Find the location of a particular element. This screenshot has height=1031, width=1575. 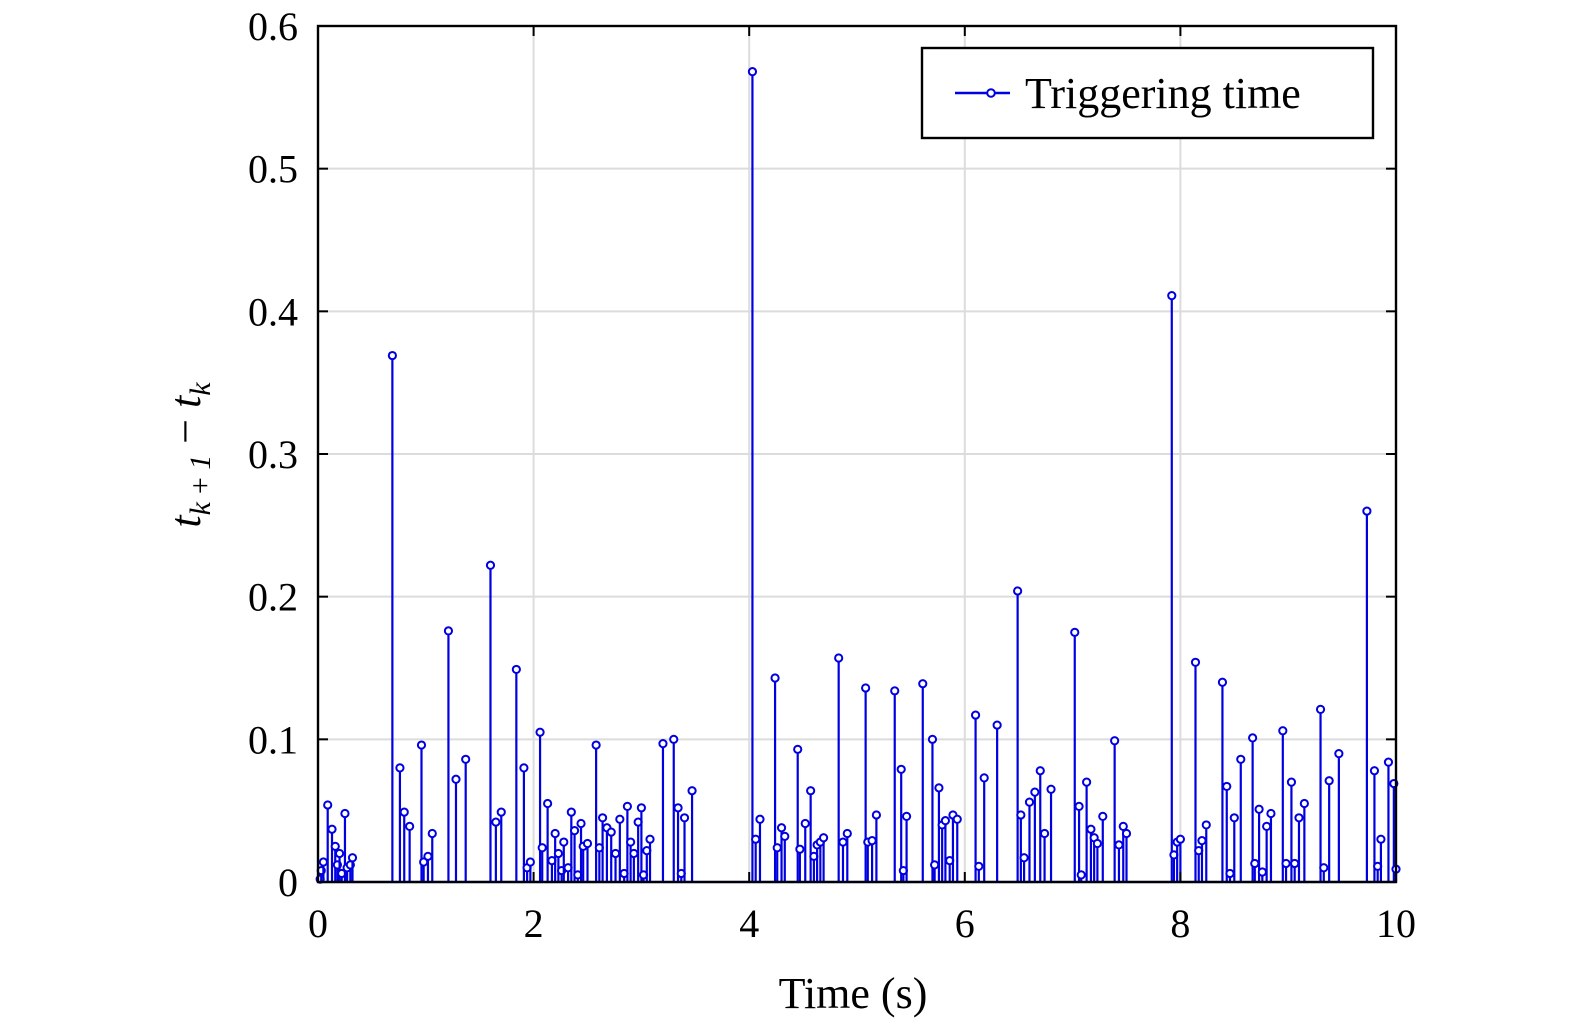

y-label-minus: − is located at coordinates (185, 431).